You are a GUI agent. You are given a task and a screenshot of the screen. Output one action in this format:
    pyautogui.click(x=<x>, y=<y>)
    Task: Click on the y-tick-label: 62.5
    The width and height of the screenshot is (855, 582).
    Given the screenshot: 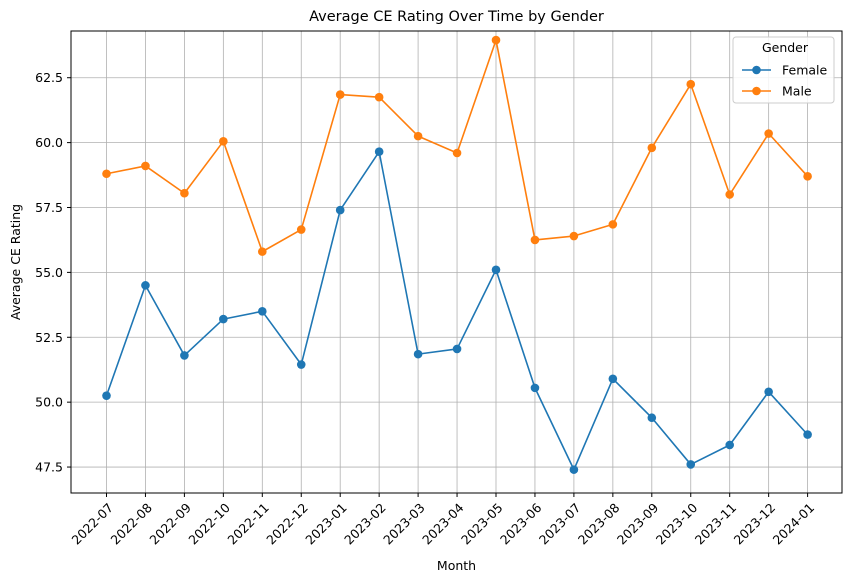 What is the action you would take?
    pyautogui.click(x=49, y=77)
    